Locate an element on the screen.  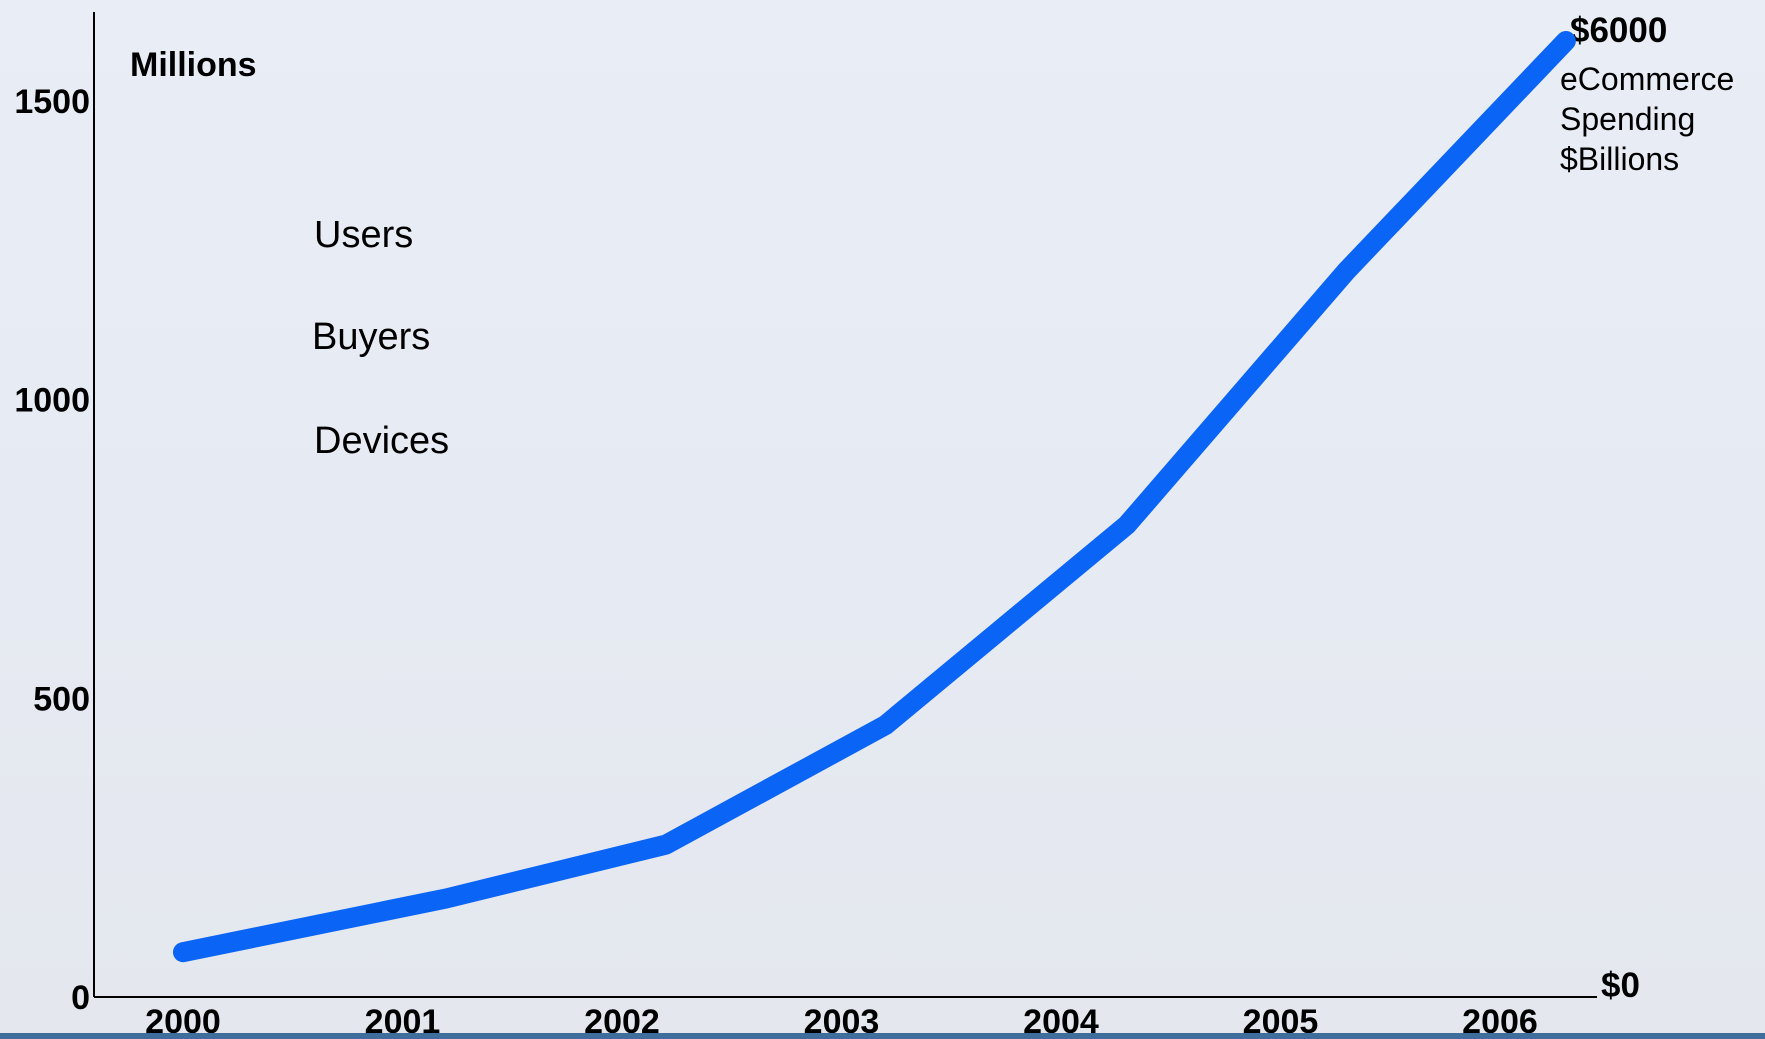
x-tick-label: 2003 is located at coordinates (842, 1018).